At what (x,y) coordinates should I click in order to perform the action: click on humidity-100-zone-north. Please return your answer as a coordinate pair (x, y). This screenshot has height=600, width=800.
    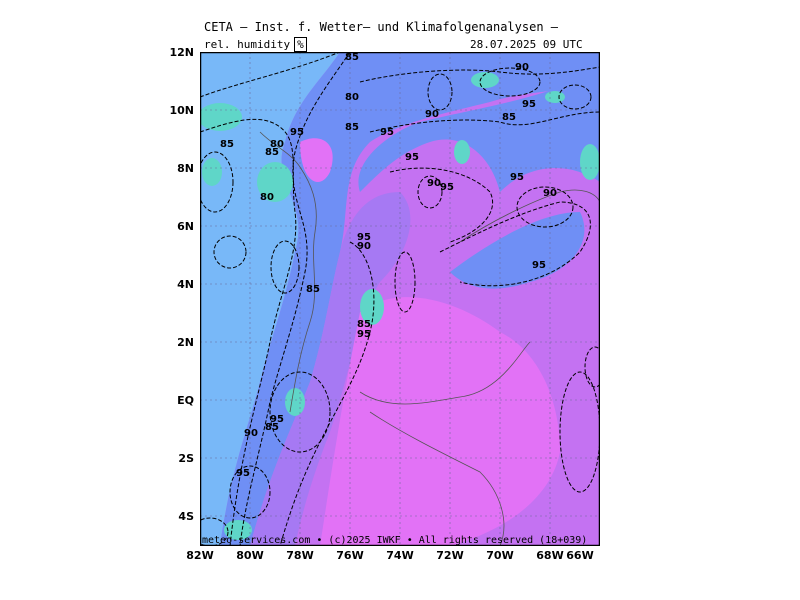
    Looking at the image, I should click on (316, 160).